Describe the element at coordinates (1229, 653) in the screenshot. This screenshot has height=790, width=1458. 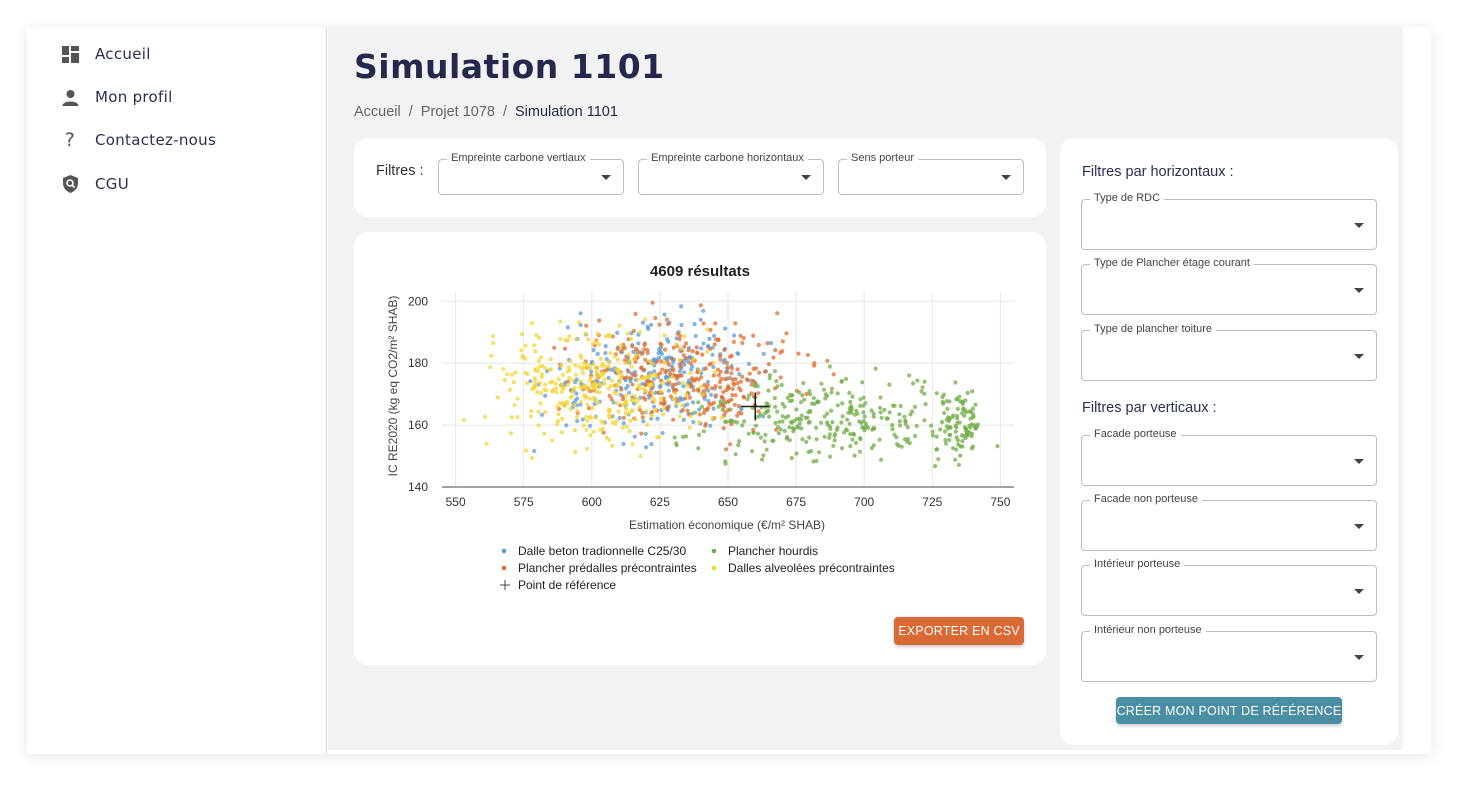
I see `select-interieur-non-porteuse: Intérieur non porteuse` at that location.